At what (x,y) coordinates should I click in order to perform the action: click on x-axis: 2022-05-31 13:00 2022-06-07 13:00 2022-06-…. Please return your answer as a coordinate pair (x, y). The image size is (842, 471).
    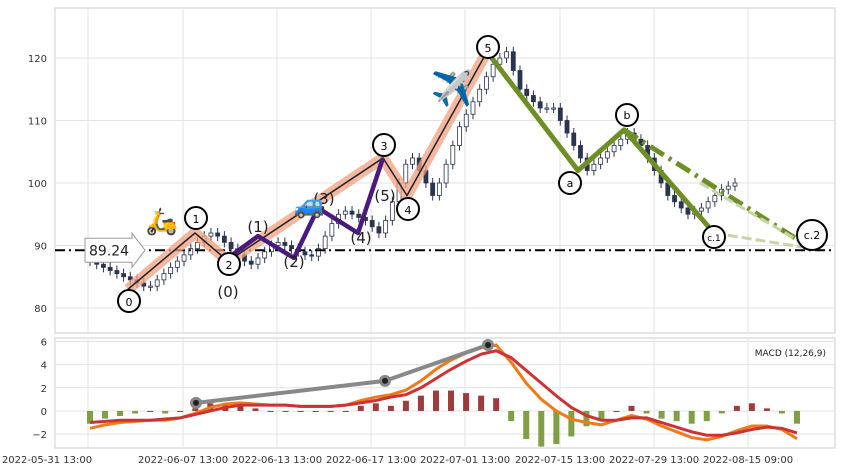
    Looking at the image, I should click on (397, 460).